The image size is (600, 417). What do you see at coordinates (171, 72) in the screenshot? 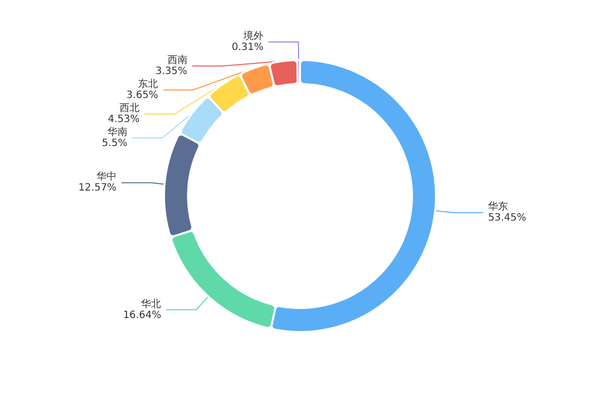
I see `data-label: 3.35%` at bounding box center [171, 72].